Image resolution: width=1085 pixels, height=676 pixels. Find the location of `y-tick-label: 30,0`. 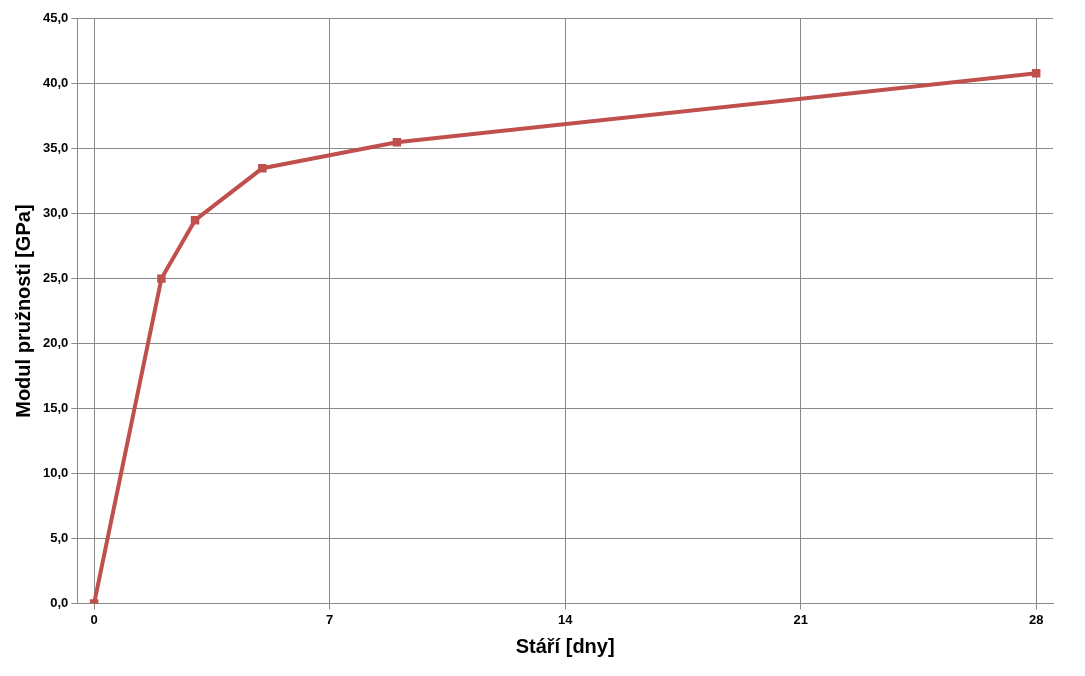

y-tick-label: 30,0 is located at coordinates (55, 213).